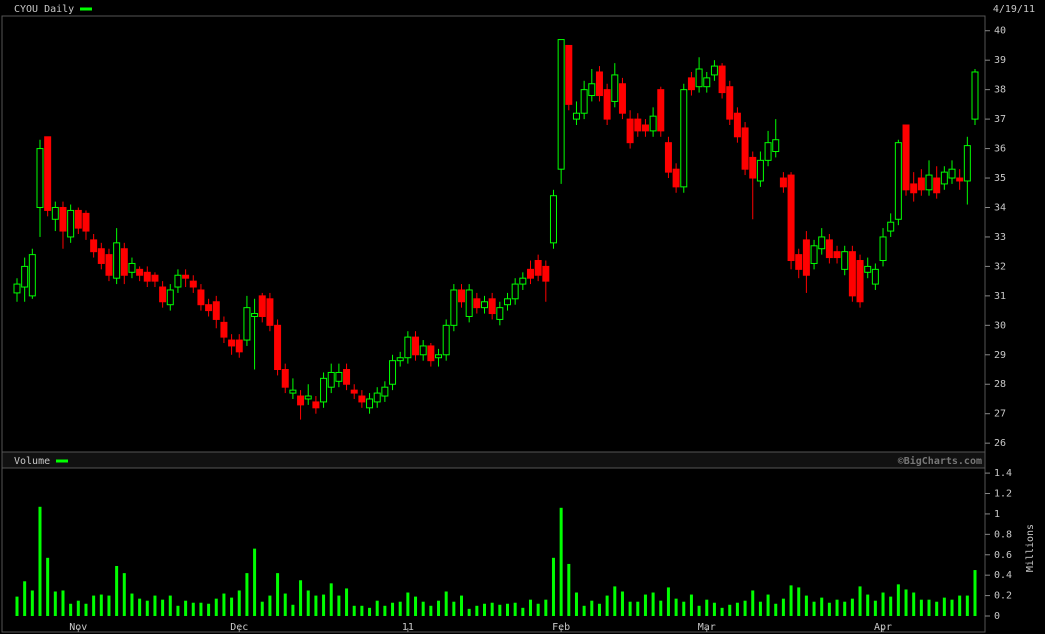 The image size is (1045, 634). What do you see at coordinates (1000, 325) in the screenshot?
I see `y-tick-label: 30` at bounding box center [1000, 325].